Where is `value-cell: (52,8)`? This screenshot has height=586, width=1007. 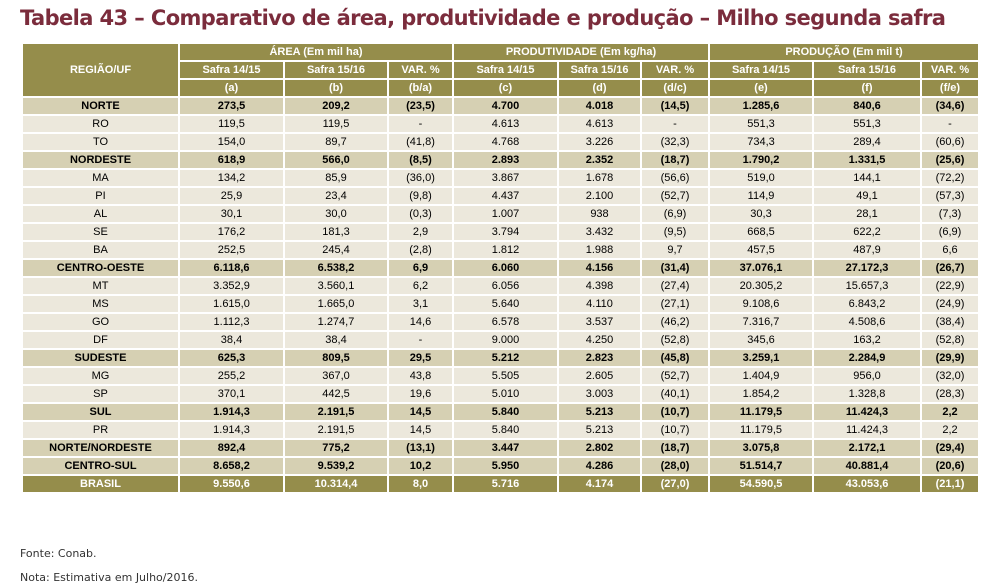
value-cell: (52,8) is located at coordinates (950, 340).